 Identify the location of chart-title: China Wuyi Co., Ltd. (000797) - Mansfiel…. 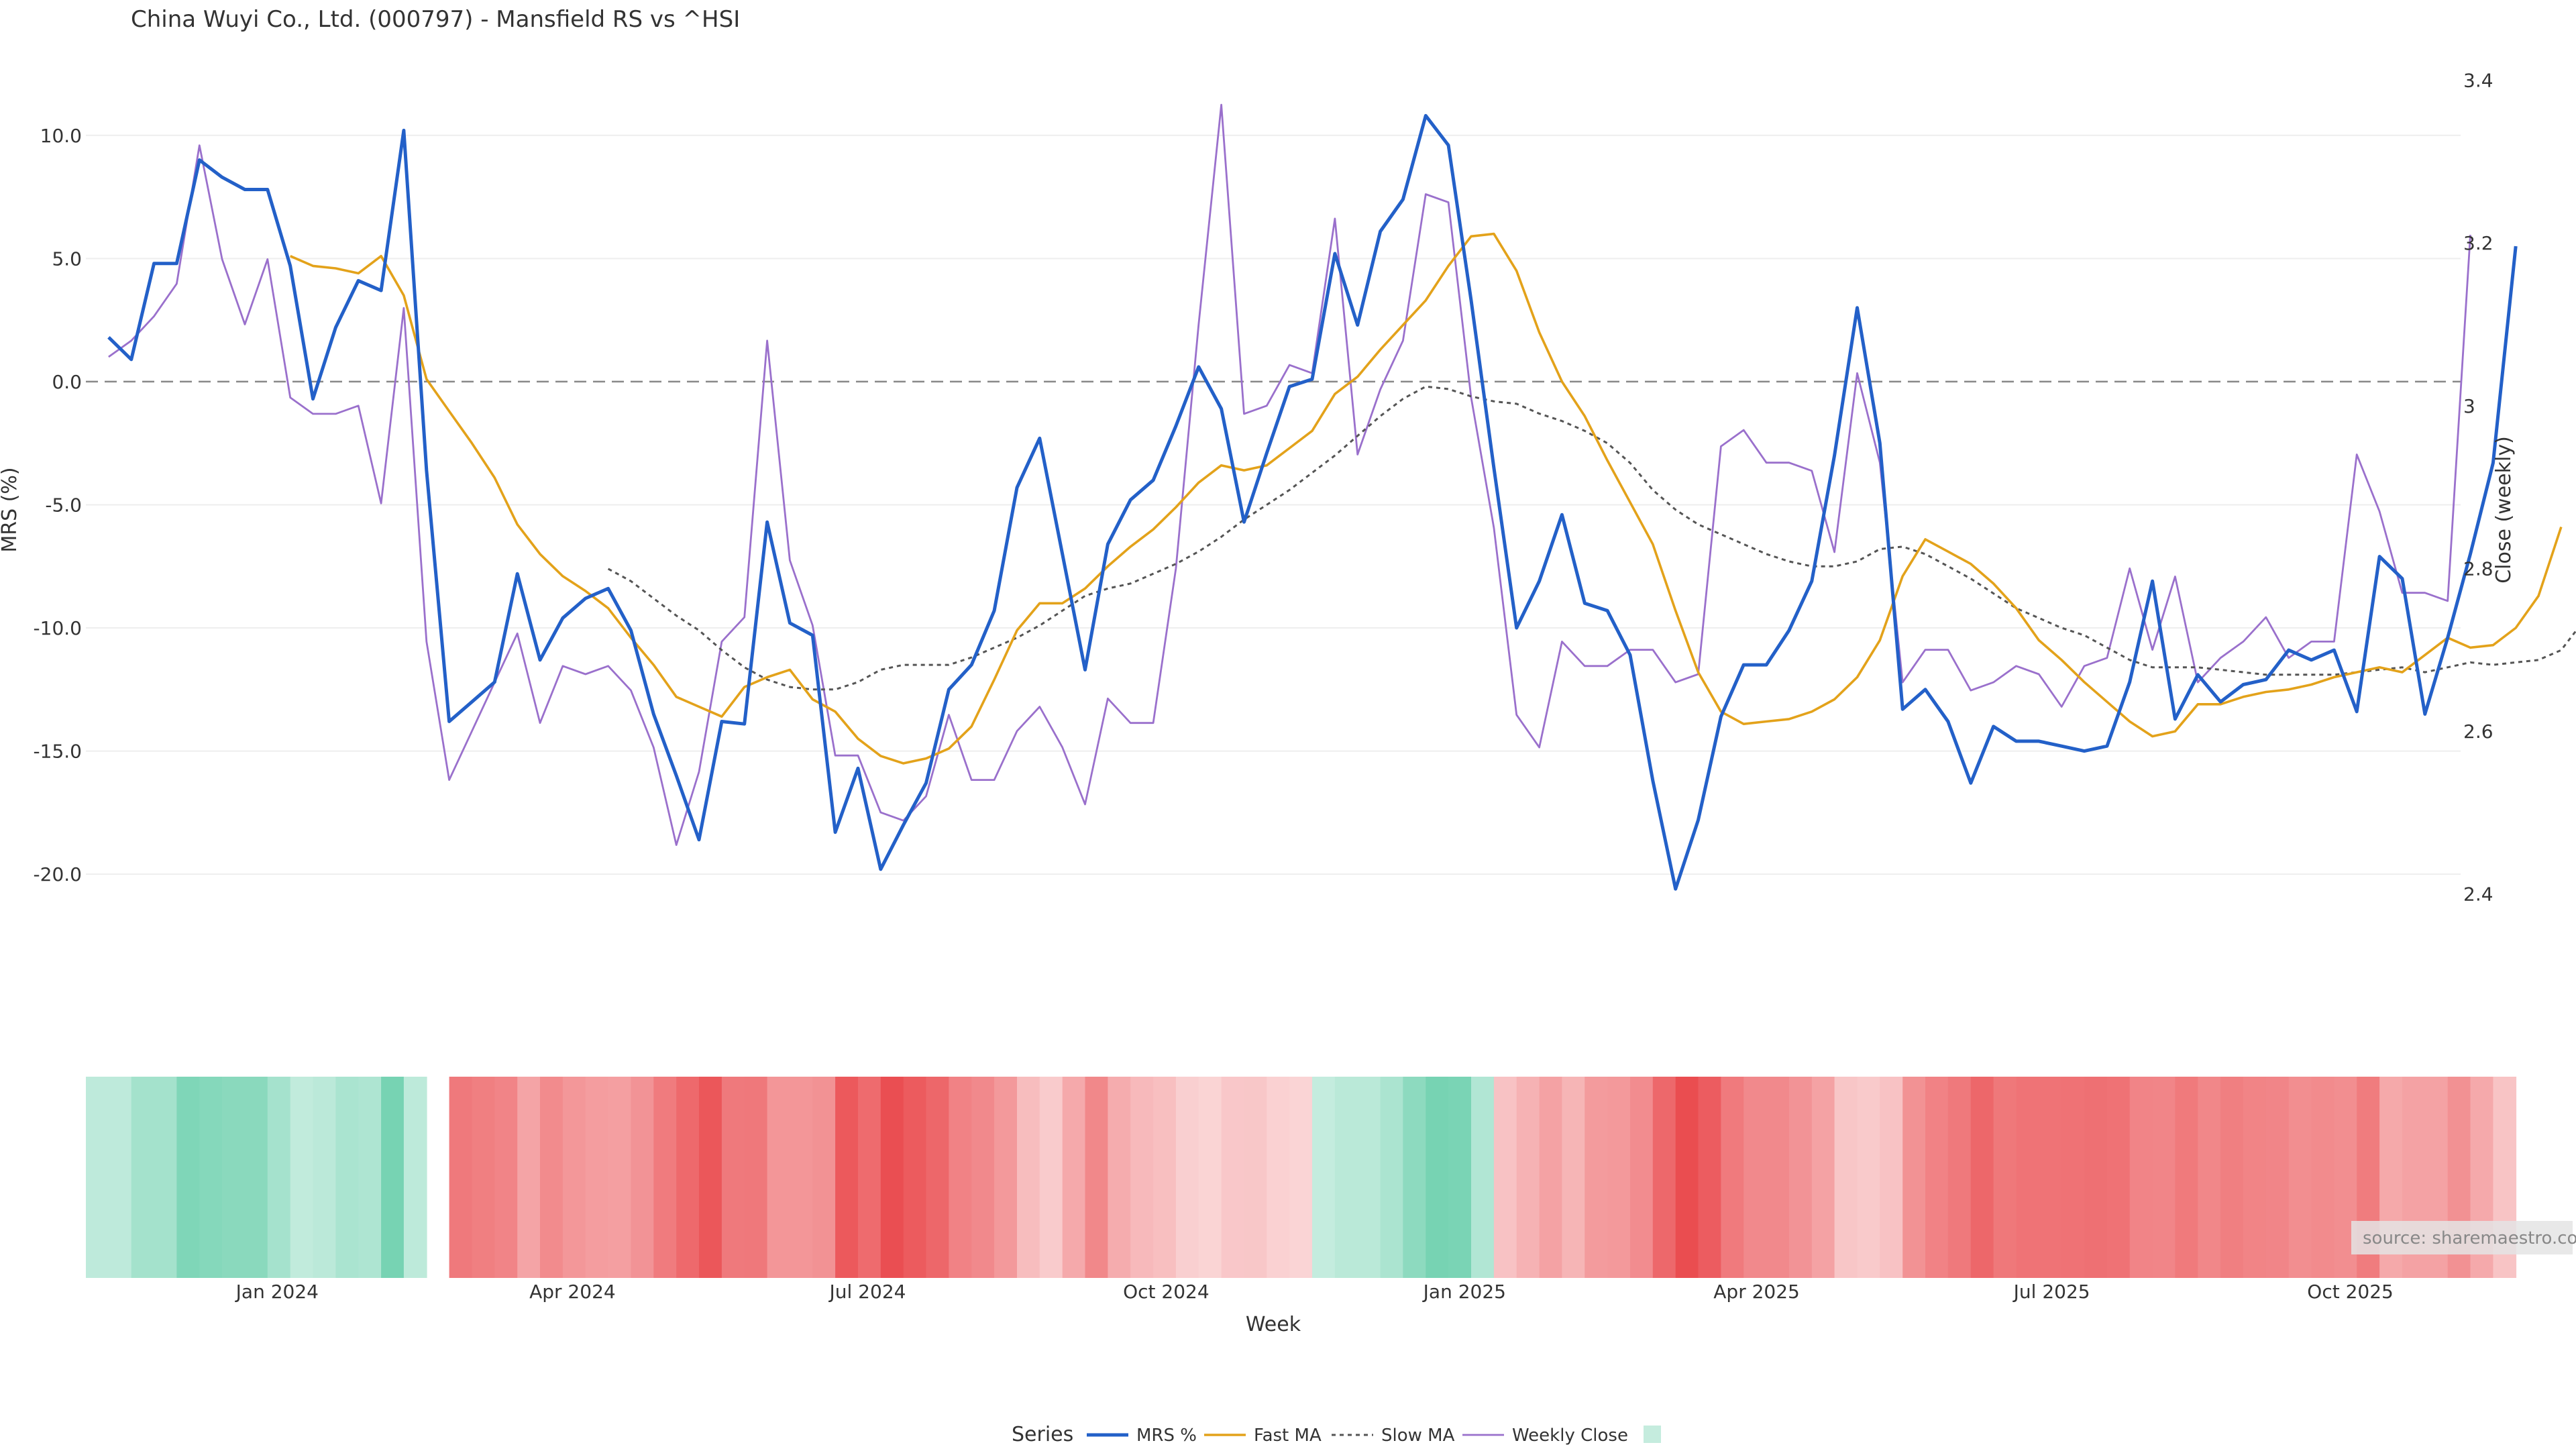
(435, 19).